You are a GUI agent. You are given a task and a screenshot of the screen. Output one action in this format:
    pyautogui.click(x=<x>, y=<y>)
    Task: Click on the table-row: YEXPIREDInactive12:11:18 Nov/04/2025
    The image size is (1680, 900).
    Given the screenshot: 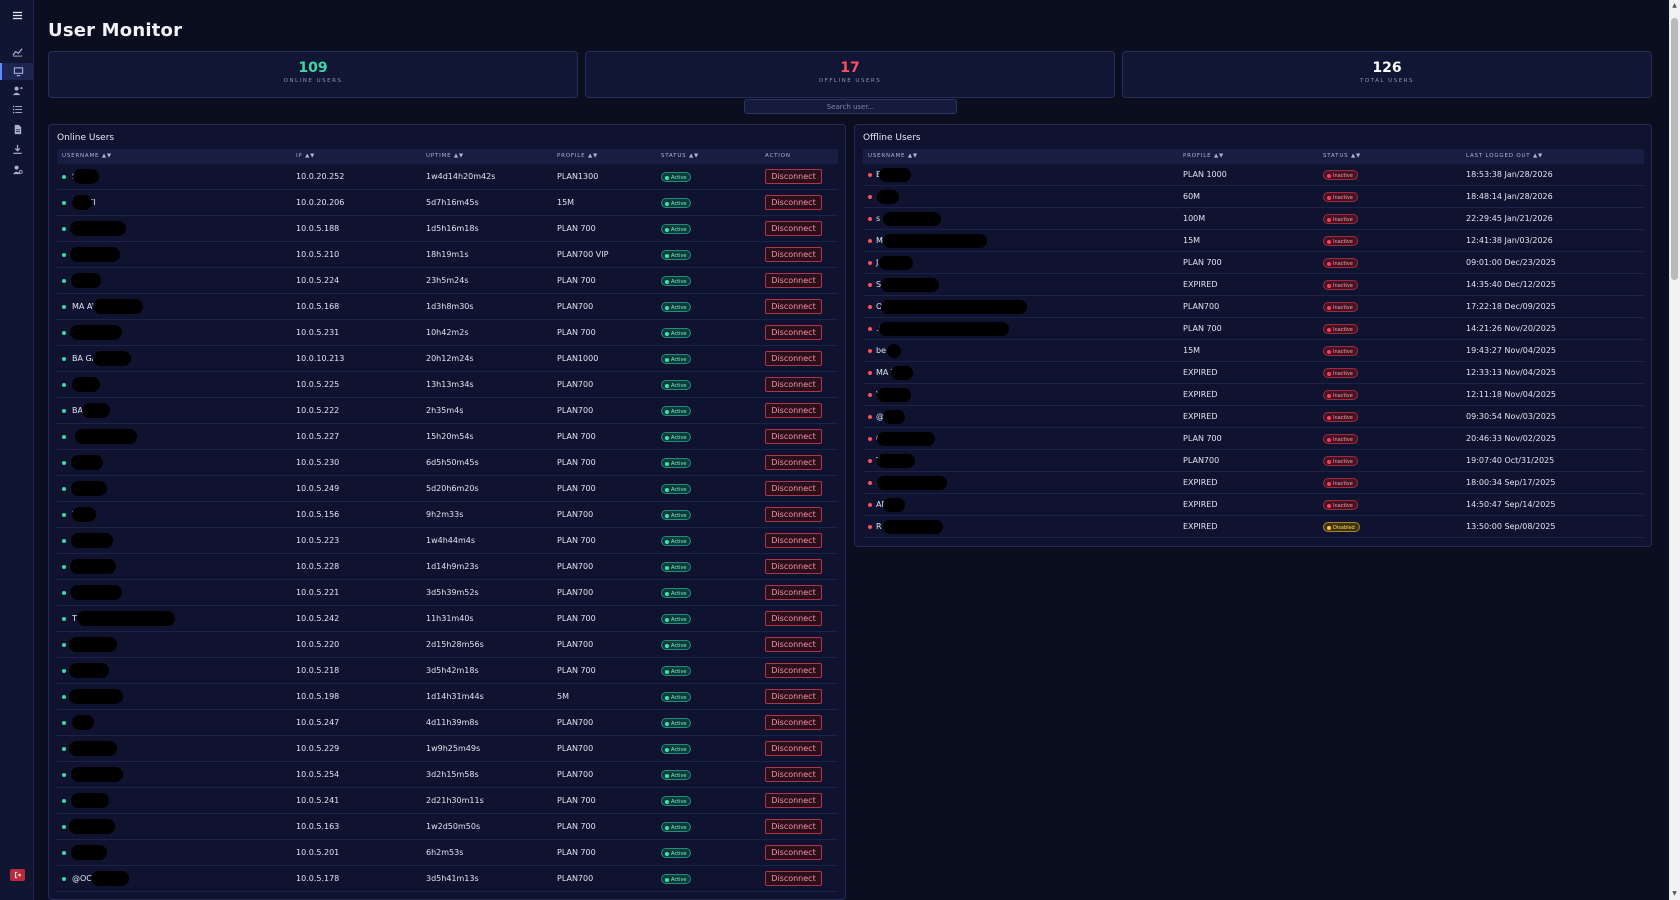 What is the action you would take?
    pyautogui.click(x=1253, y=395)
    